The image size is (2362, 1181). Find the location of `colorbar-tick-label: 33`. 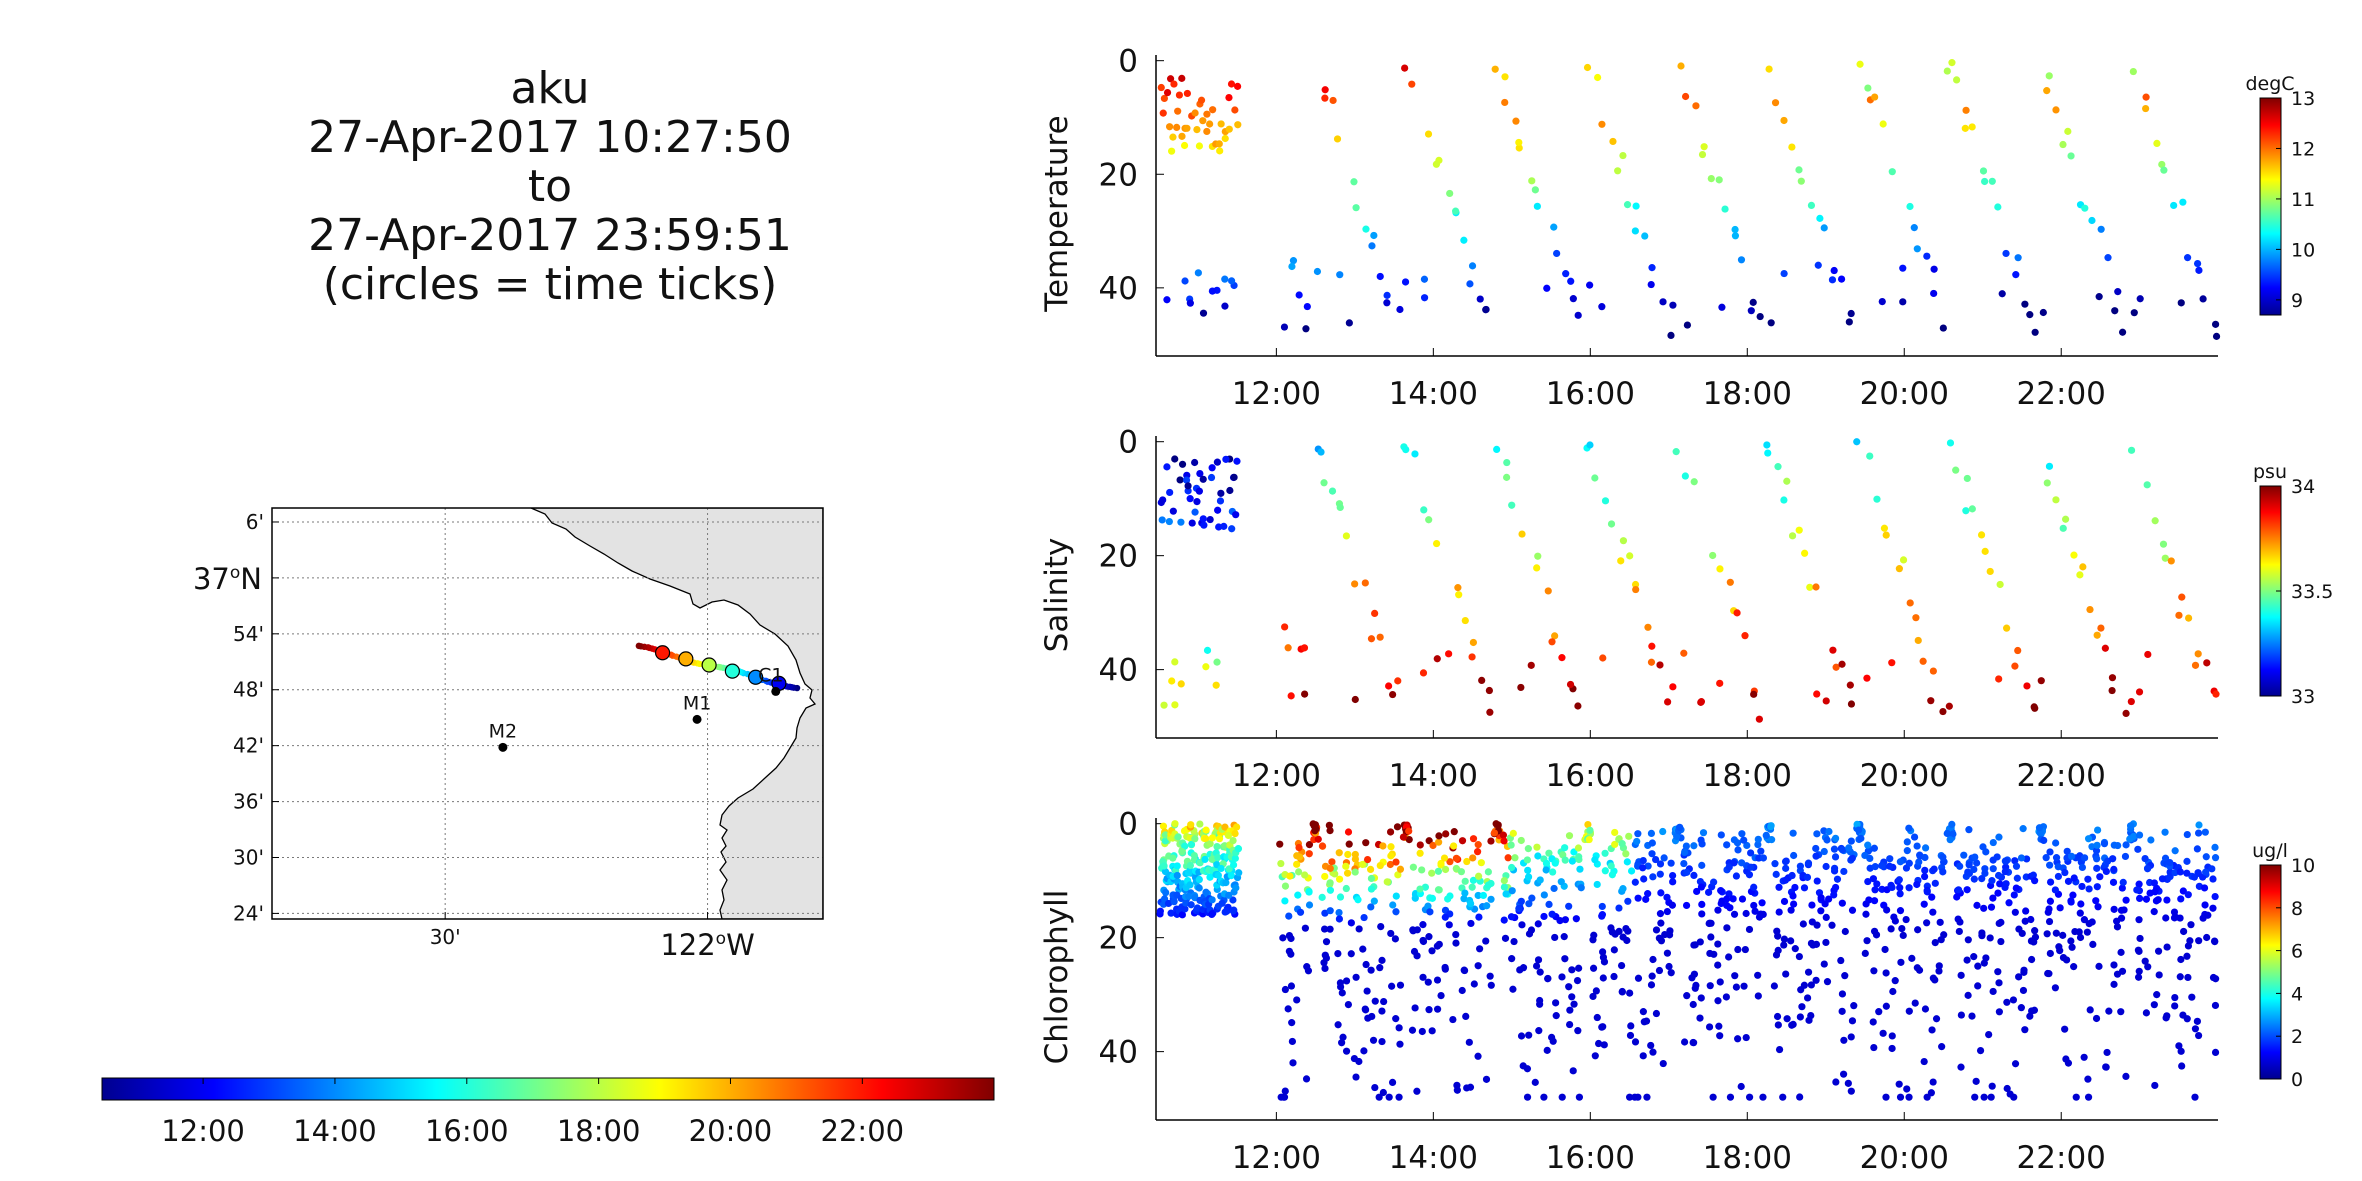

colorbar-tick-label: 33 is located at coordinates (2303, 697).